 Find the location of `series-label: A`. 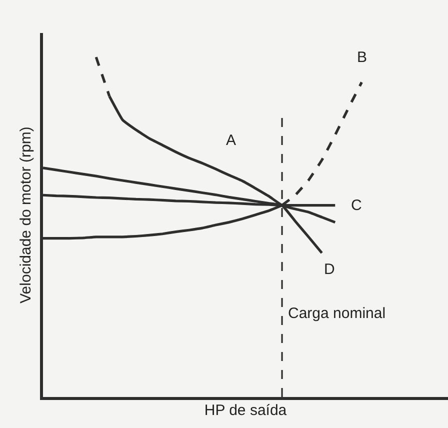

series-label: A is located at coordinates (231, 140).